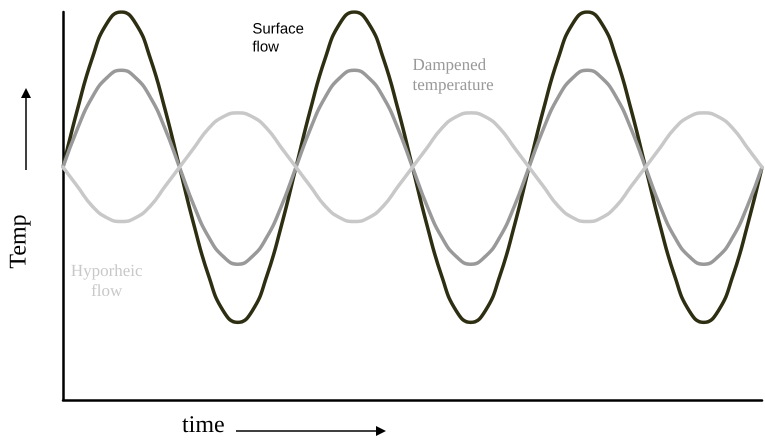 This screenshot has height=445, width=765. I want to click on series-label: Surface flow, so click(278, 38).